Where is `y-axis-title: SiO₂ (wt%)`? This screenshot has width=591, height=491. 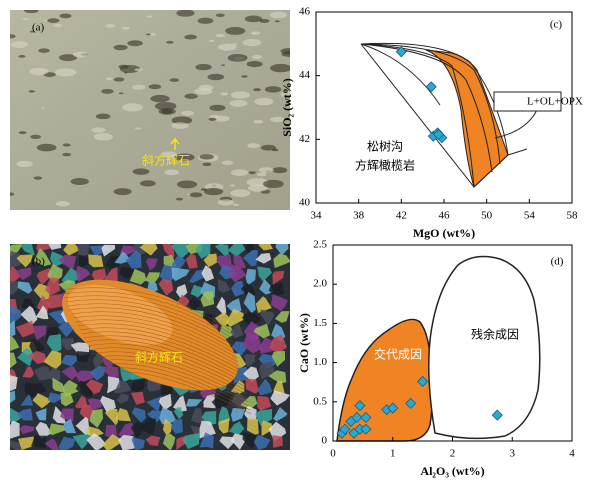
y-axis-title: SiO₂ (wt%) is located at coordinates (287, 107).